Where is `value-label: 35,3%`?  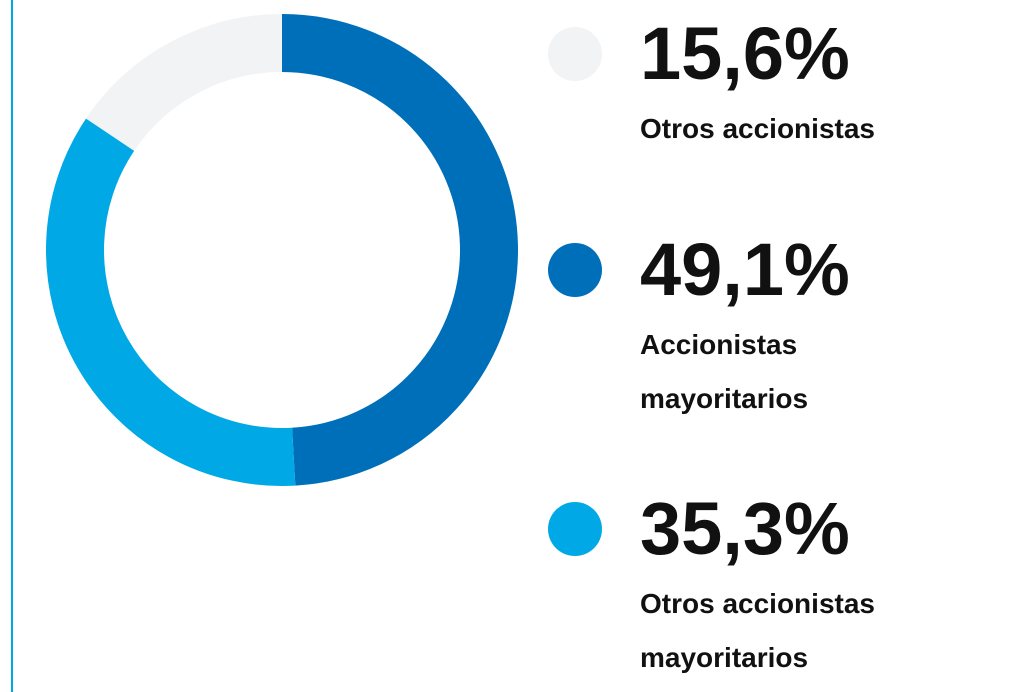
value-label: 35,3% is located at coordinates (745, 528).